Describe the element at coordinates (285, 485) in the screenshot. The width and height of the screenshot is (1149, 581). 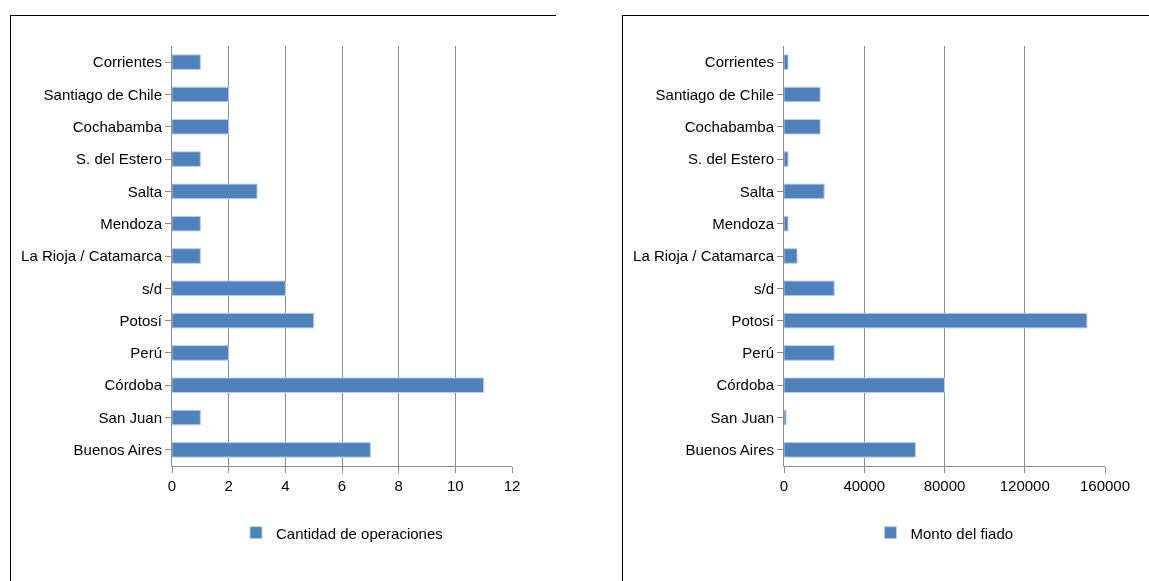
I see `x-tick-label: 4` at that location.